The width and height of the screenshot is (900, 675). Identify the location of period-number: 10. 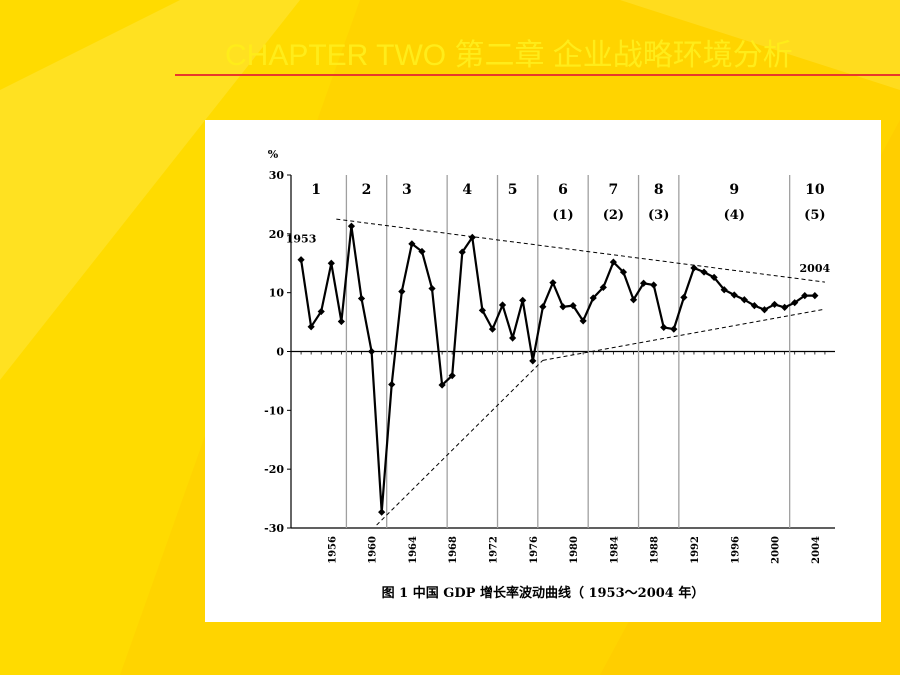
(815, 190).